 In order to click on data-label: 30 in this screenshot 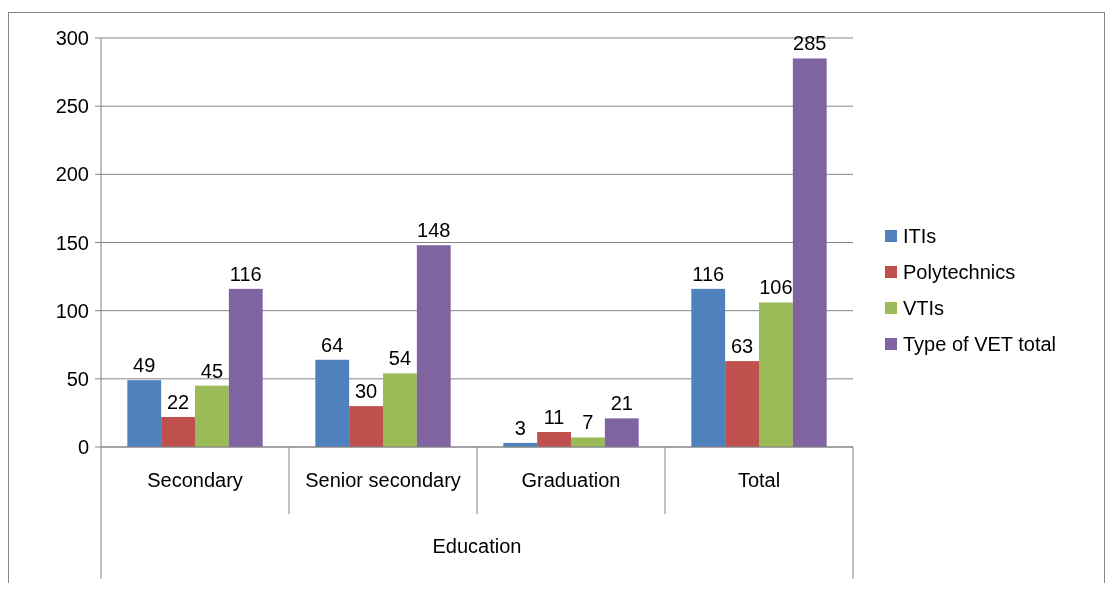, I will do `click(366, 391)`.